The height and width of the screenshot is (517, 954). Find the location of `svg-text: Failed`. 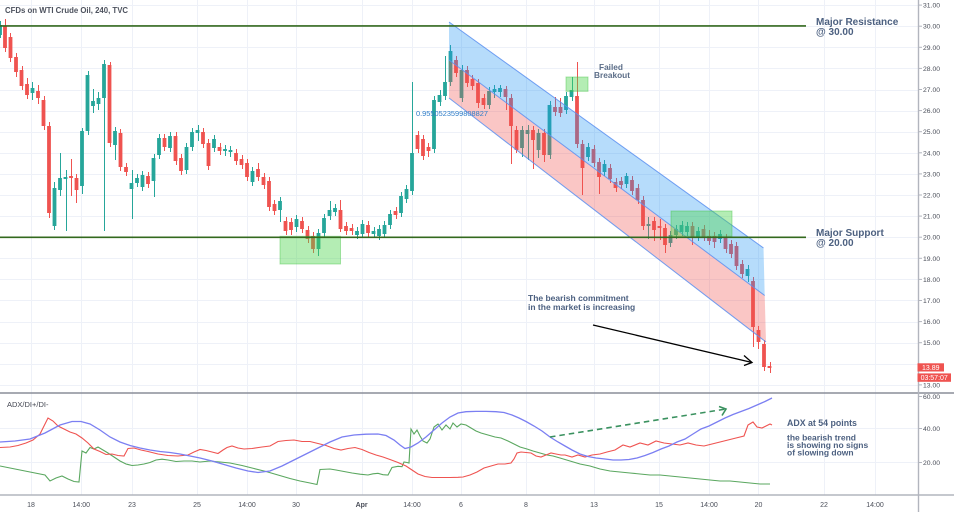

svg-text: Failed is located at coordinates (611, 67).